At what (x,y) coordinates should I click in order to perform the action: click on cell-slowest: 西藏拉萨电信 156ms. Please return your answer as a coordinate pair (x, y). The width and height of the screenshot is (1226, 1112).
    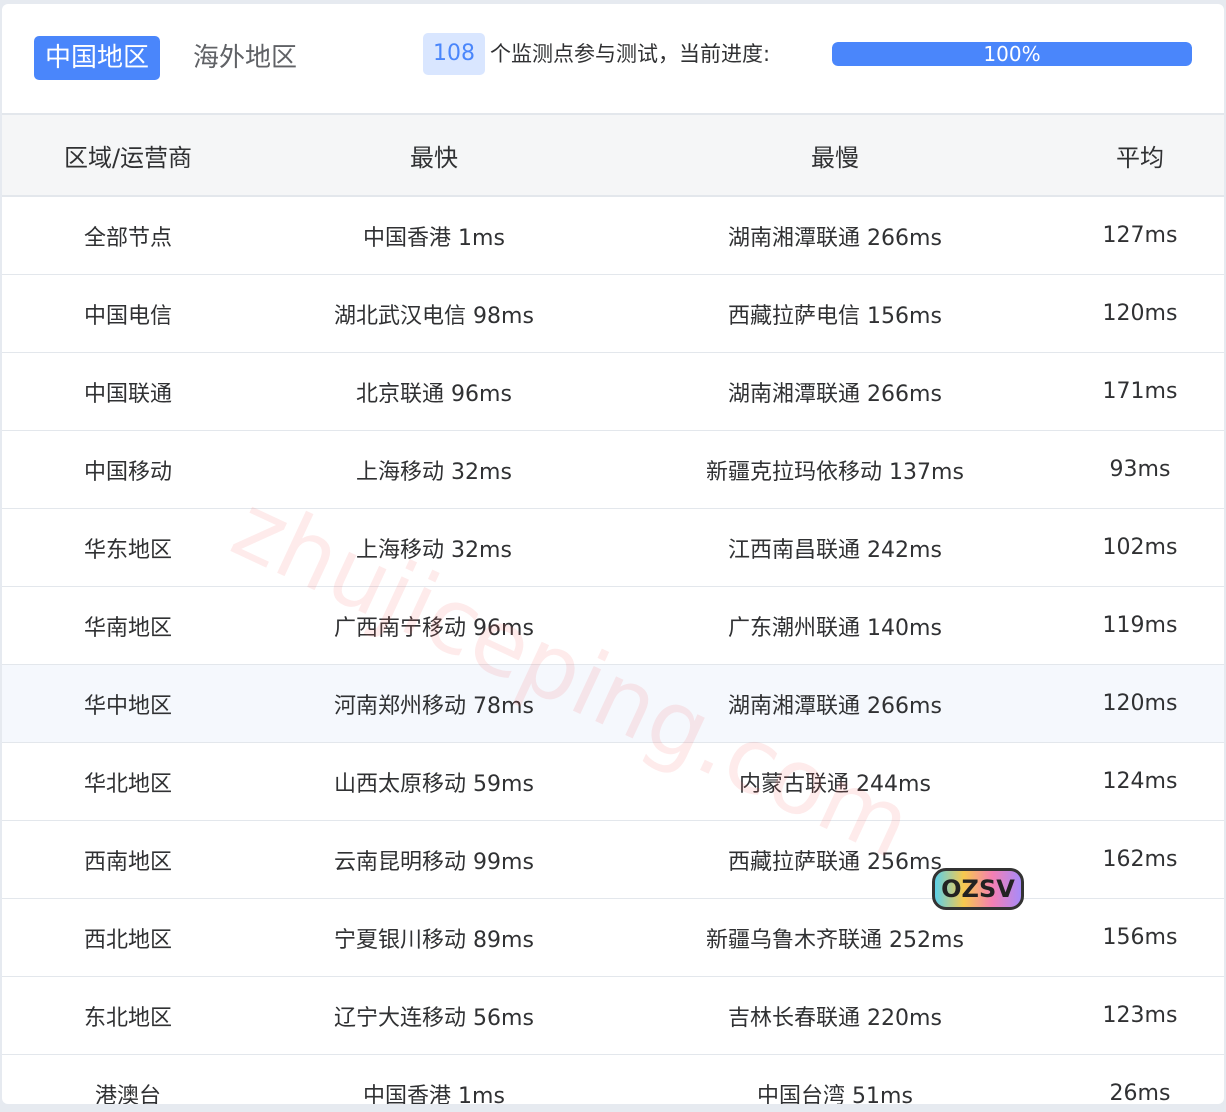
    Looking at the image, I should click on (835, 313).